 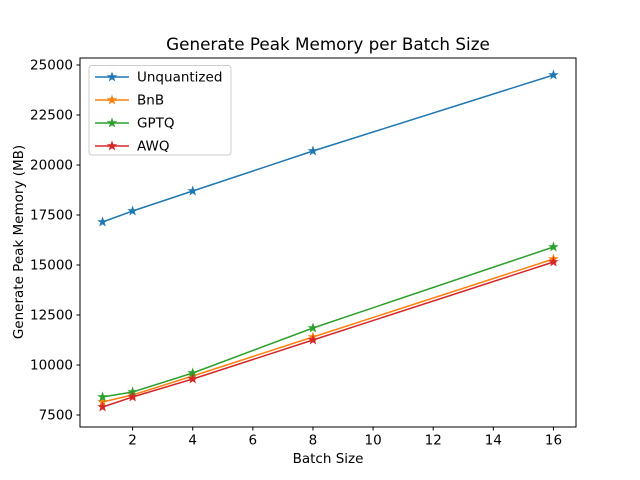 I want to click on legend-layer: Unquantized BnB GPTQ AWQ, so click(x=160, y=110).